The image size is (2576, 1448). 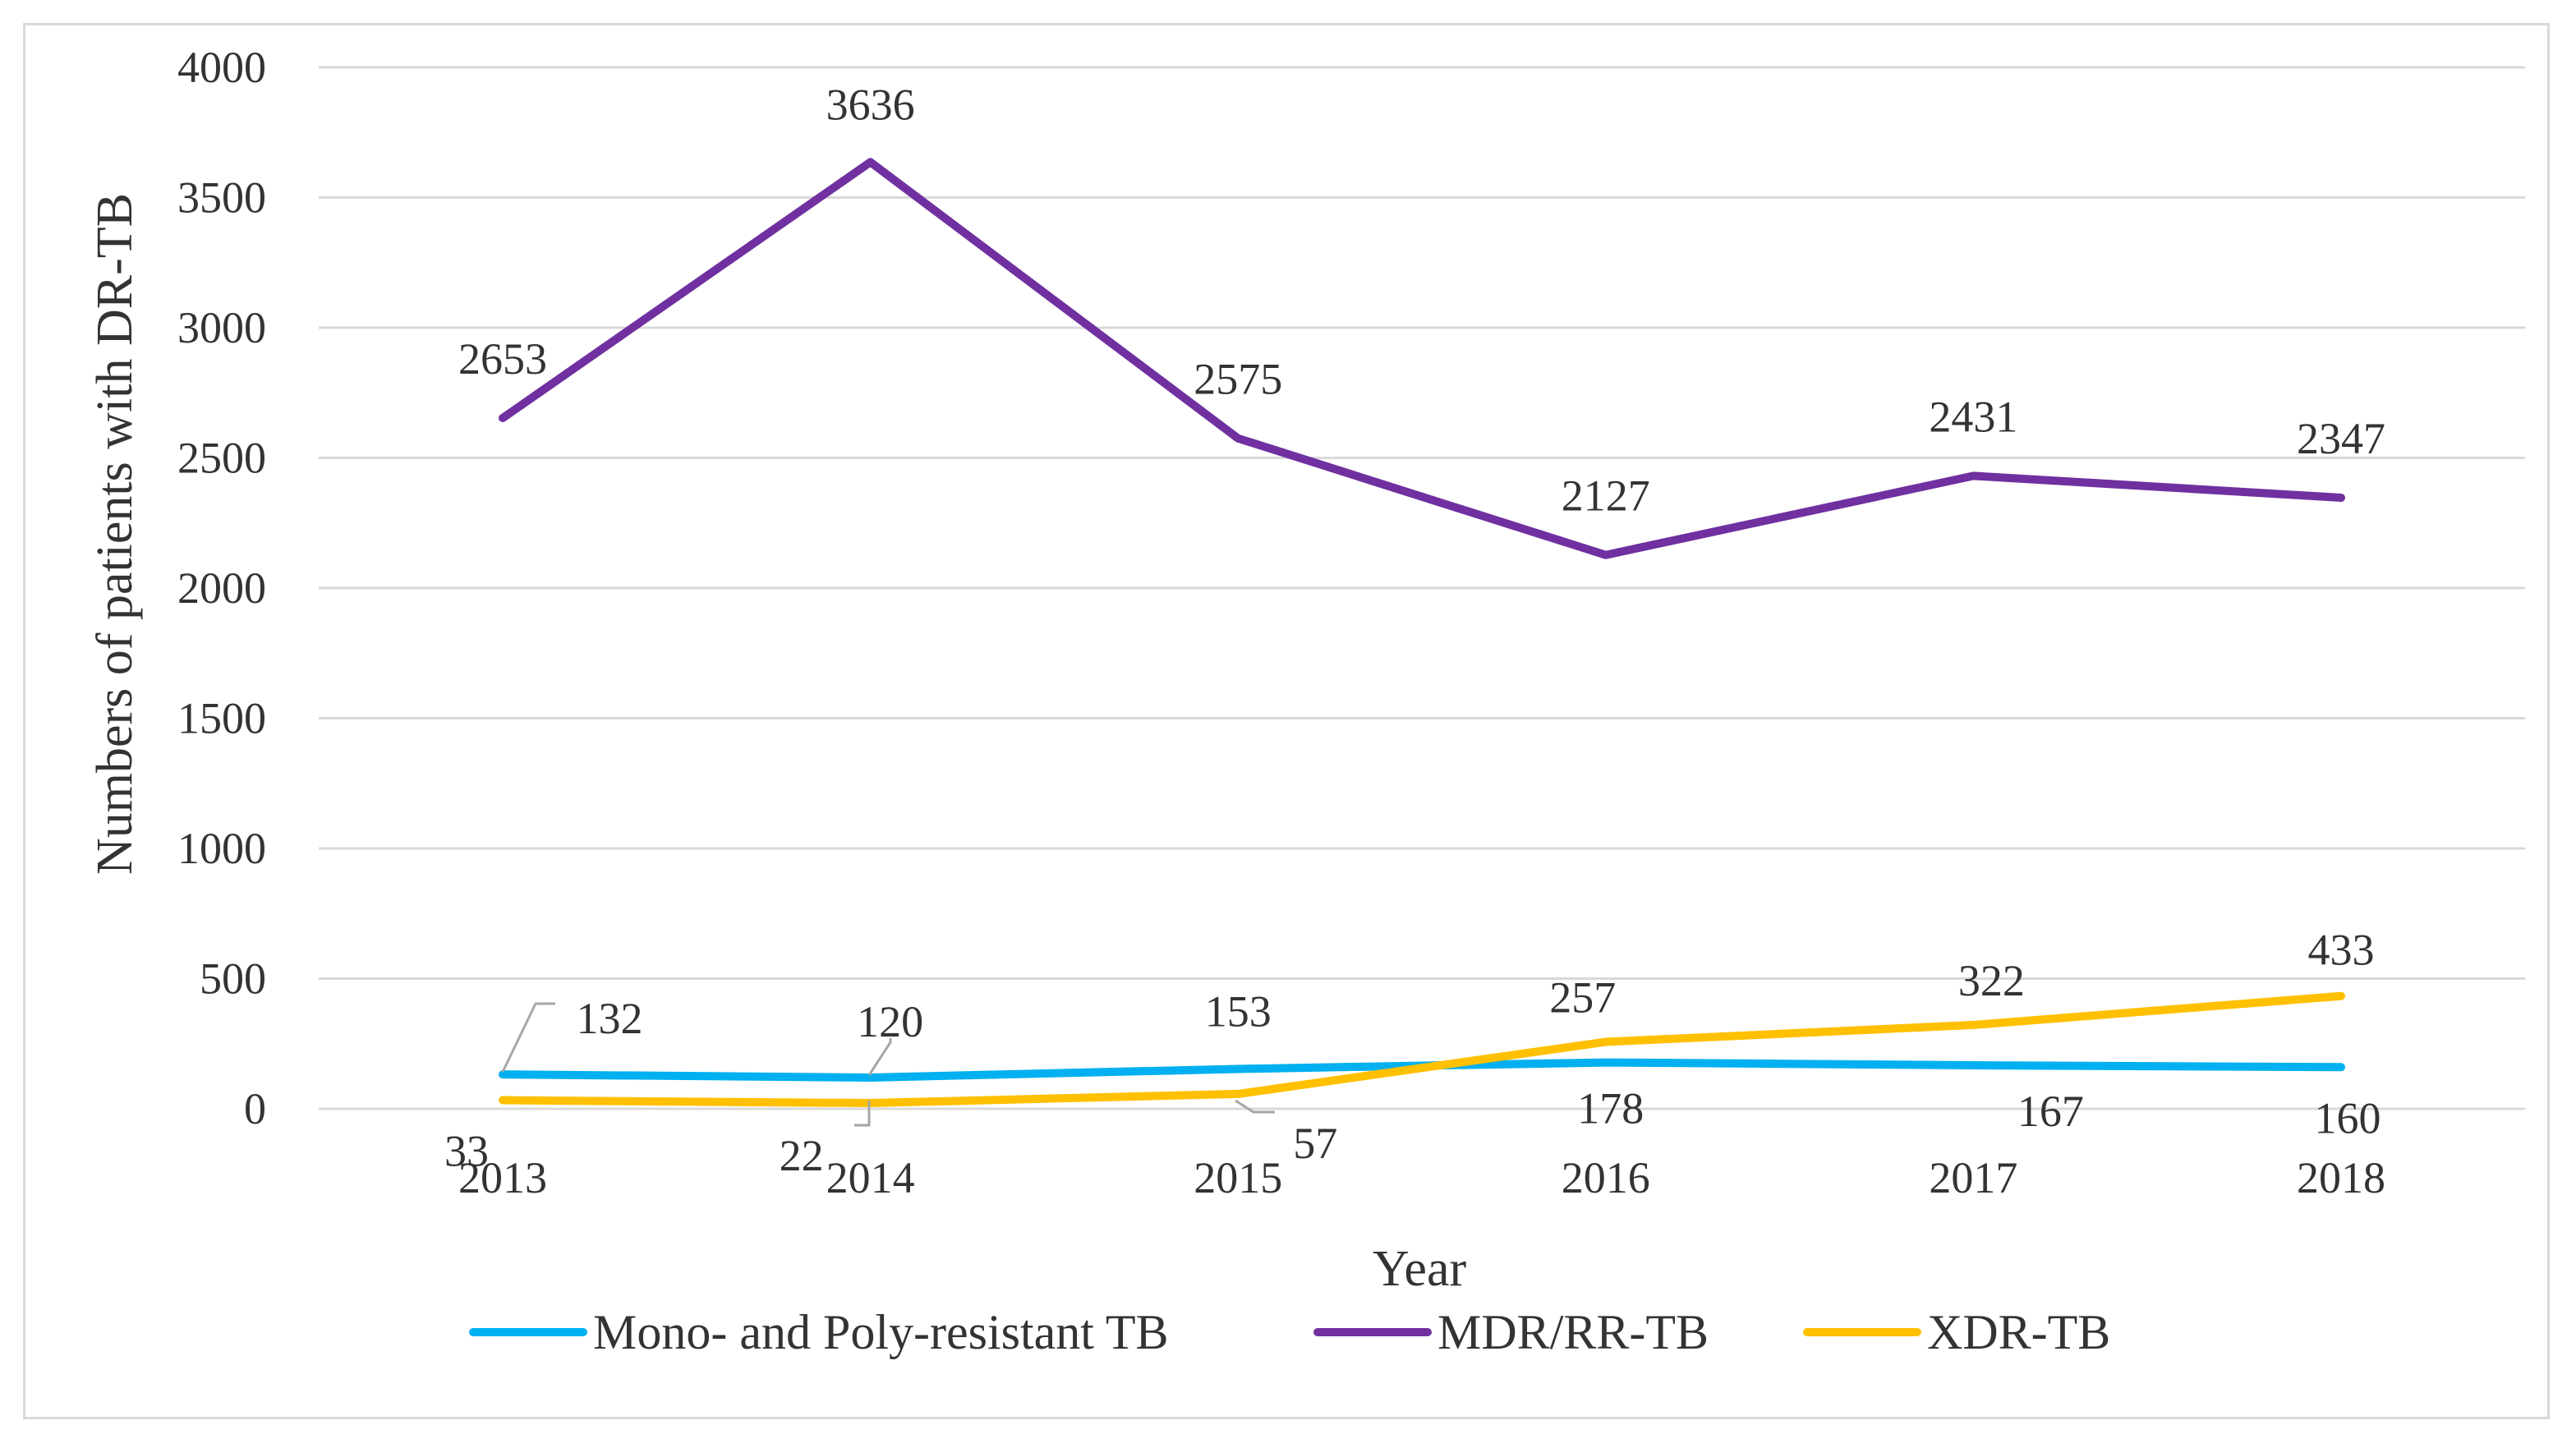 What do you see at coordinates (1606, 496) in the screenshot?
I see `data-label: 2127` at bounding box center [1606, 496].